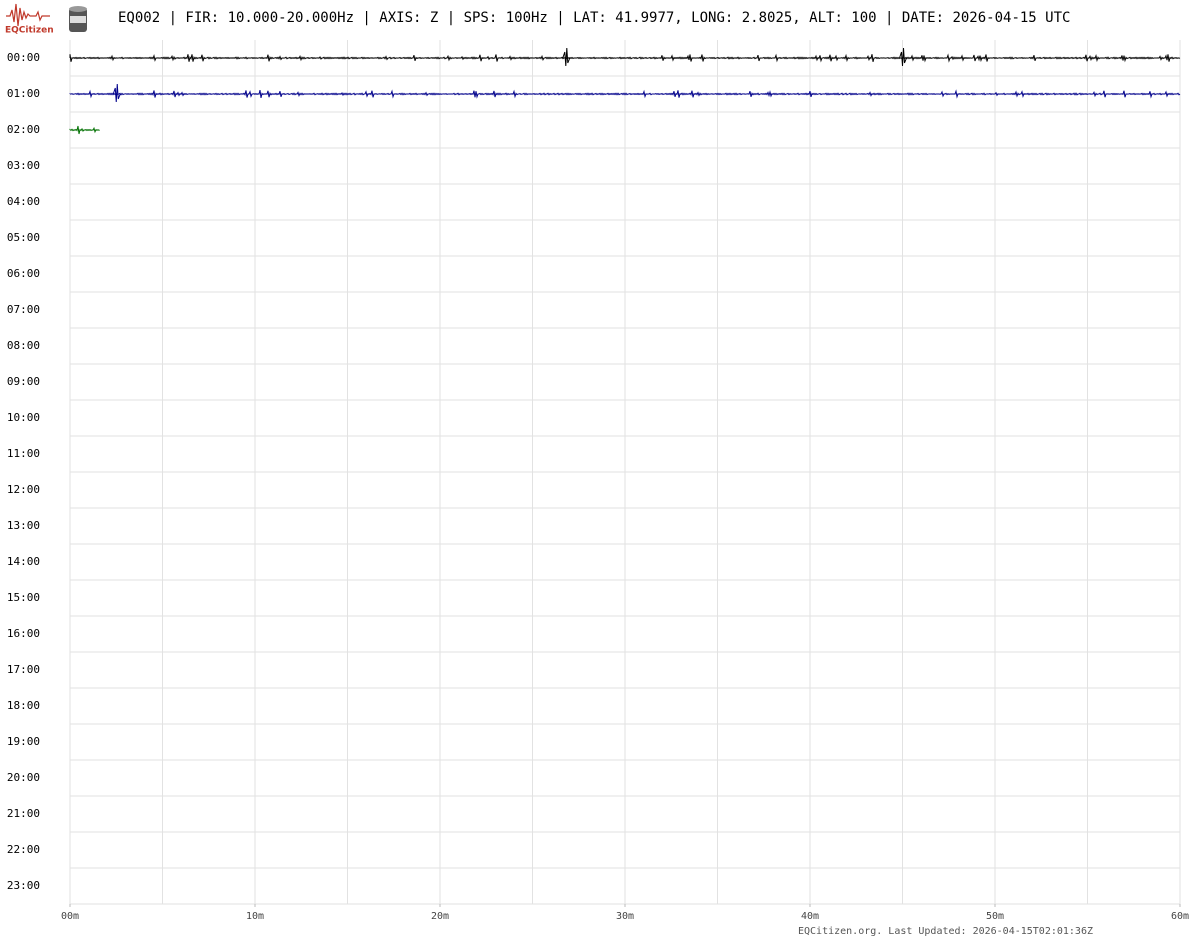 Image resolution: width=1200 pixels, height=940 pixels. I want to click on device-icon, so click(78, 19).